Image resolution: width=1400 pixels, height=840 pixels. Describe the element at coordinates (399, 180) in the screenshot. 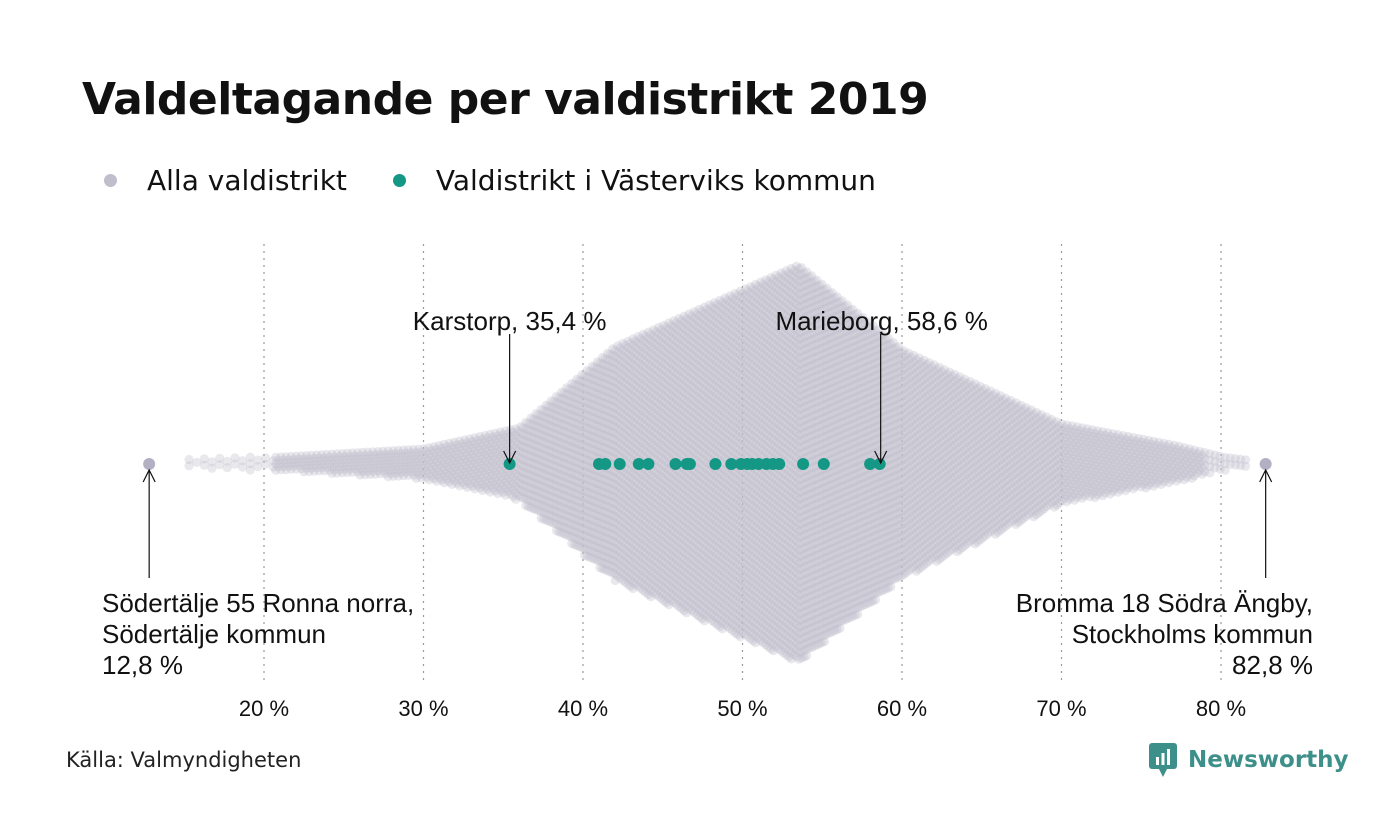

I see `legend-marker-vastervik` at that location.